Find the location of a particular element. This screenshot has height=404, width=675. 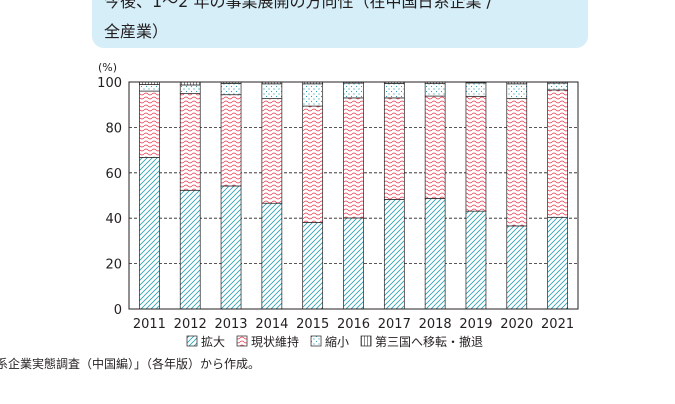

legend-label-3: 第三国へ移転・撤退 is located at coordinates (429, 341).